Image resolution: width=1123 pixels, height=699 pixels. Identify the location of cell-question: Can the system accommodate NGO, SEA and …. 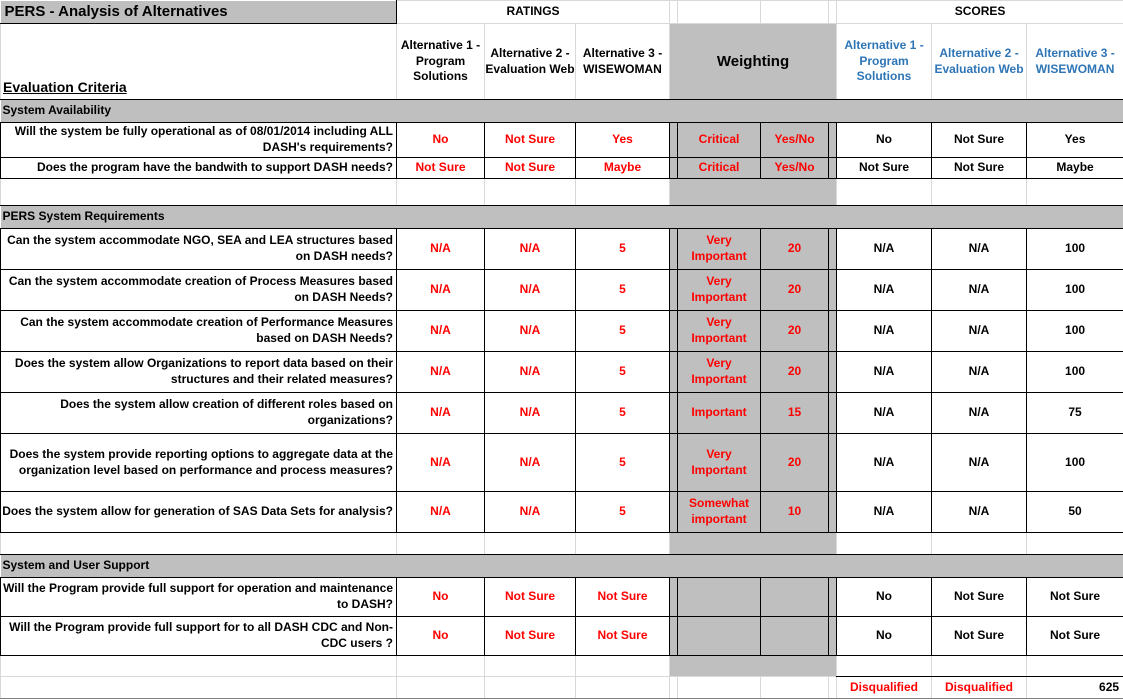
(199, 249).